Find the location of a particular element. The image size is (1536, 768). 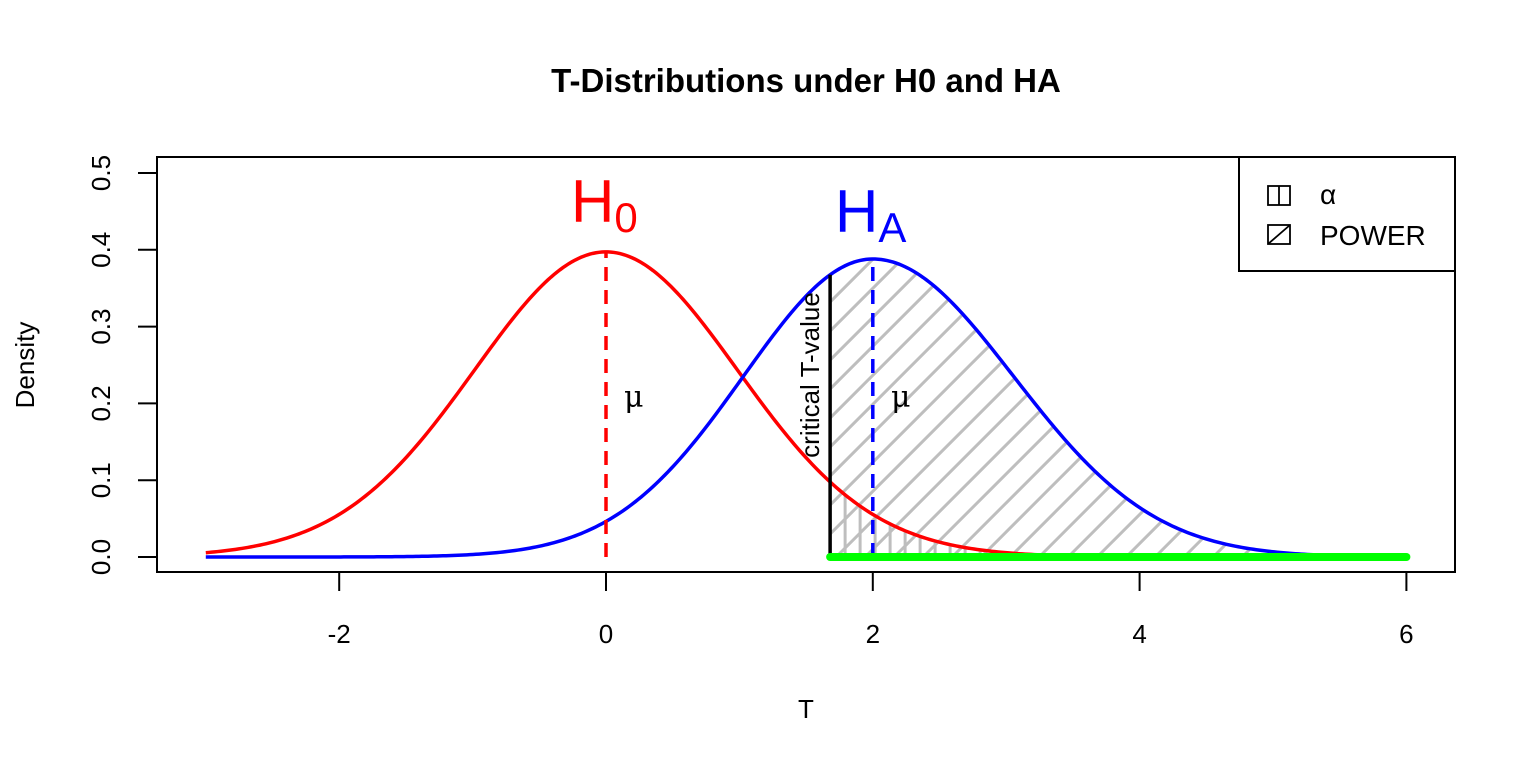

y-tick-label: 0.4 is located at coordinates (101, 250).